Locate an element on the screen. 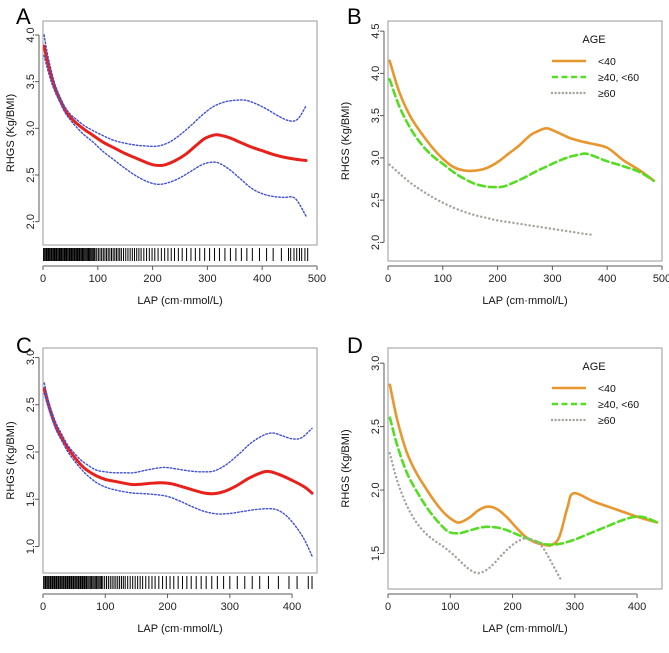 This screenshot has height=653, width=669. panel-letter: A is located at coordinates (23, 16).